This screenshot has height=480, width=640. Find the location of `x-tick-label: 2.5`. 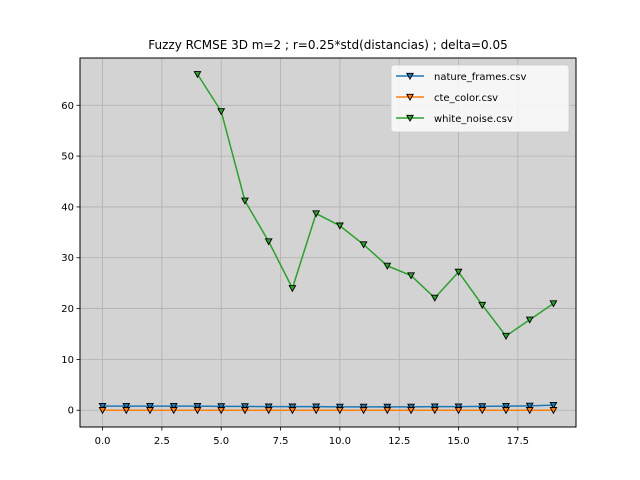

x-tick-label: 2.5 is located at coordinates (162, 441).